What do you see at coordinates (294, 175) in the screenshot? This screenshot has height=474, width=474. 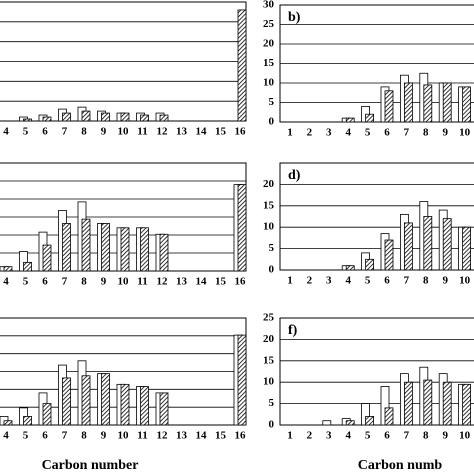 I see `panel-label: d)` at bounding box center [294, 175].